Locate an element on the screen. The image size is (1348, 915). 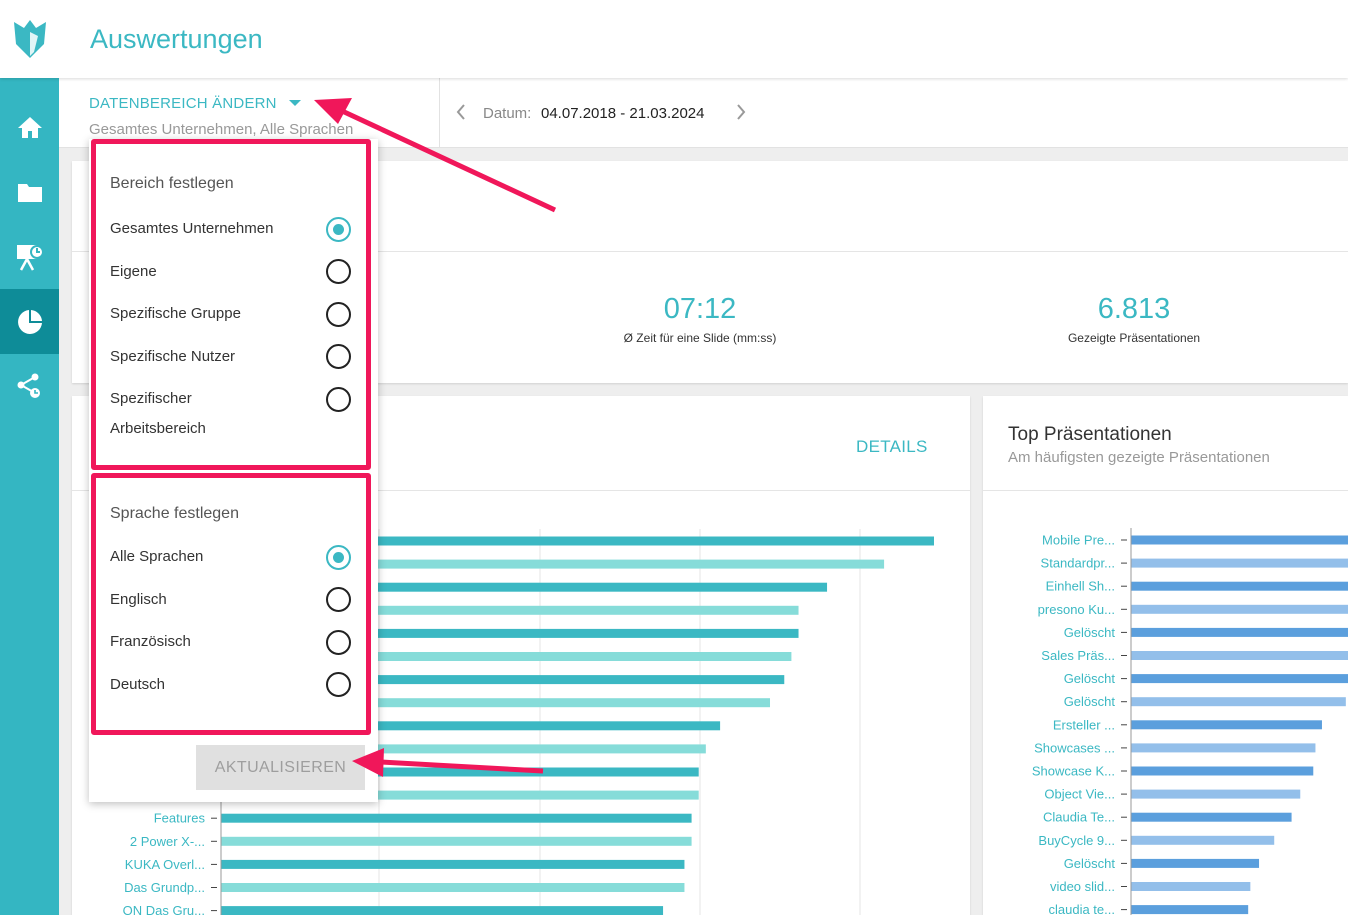
radio-option-label: Spezifische Gruppe is located at coordinates (175, 313).